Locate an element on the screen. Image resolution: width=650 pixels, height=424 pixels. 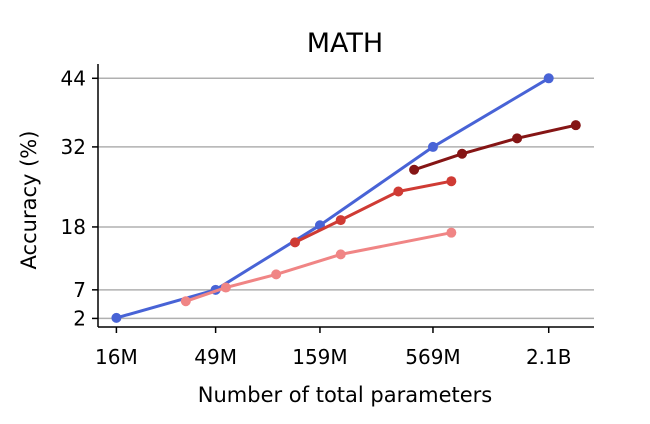
x-tick-label-3: 569M is located at coordinates (432, 357).